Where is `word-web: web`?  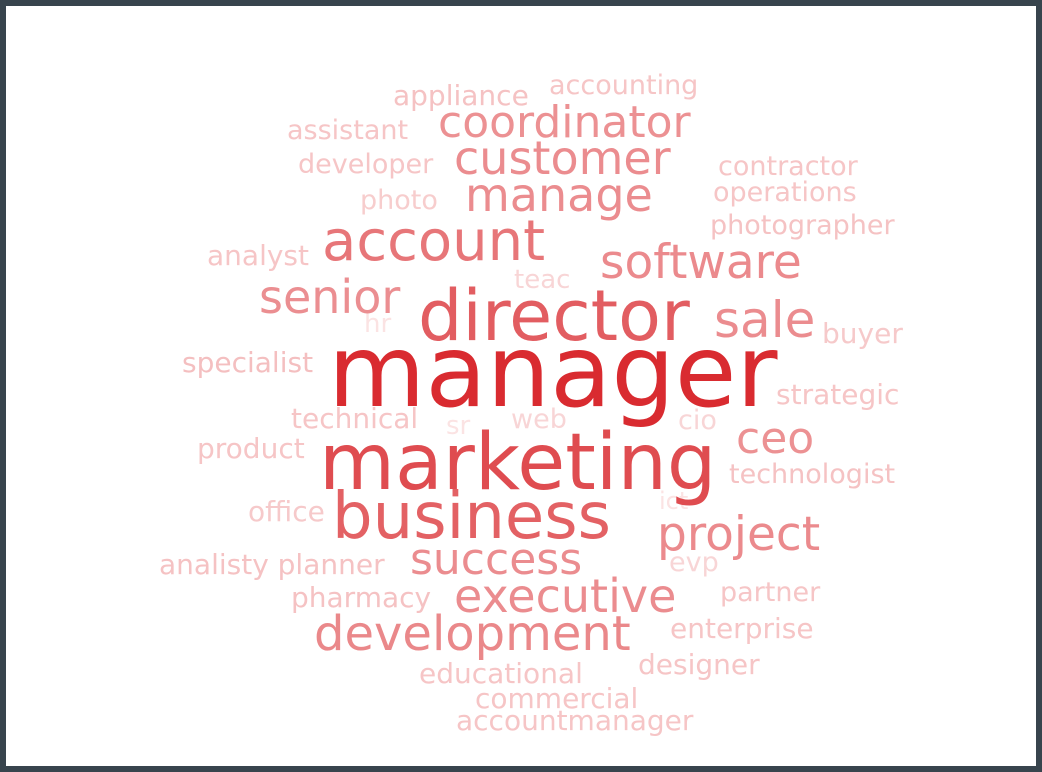 word-web: web is located at coordinates (539, 419).